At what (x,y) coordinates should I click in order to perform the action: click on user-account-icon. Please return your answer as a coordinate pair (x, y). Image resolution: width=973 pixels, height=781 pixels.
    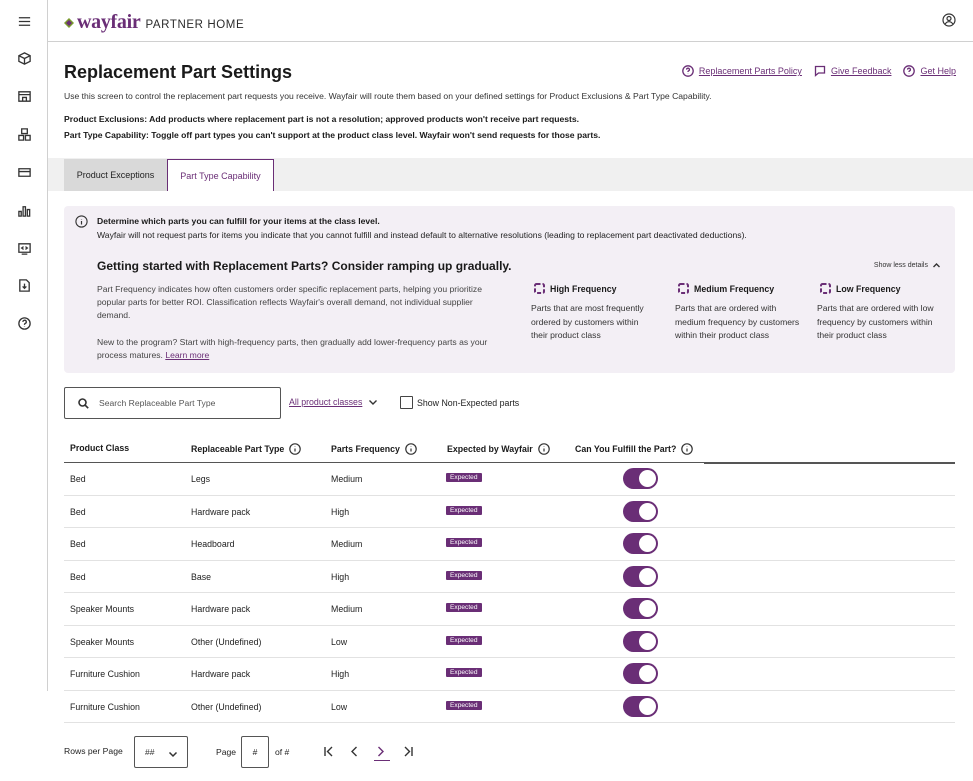
    Looking at the image, I should click on (949, 20).